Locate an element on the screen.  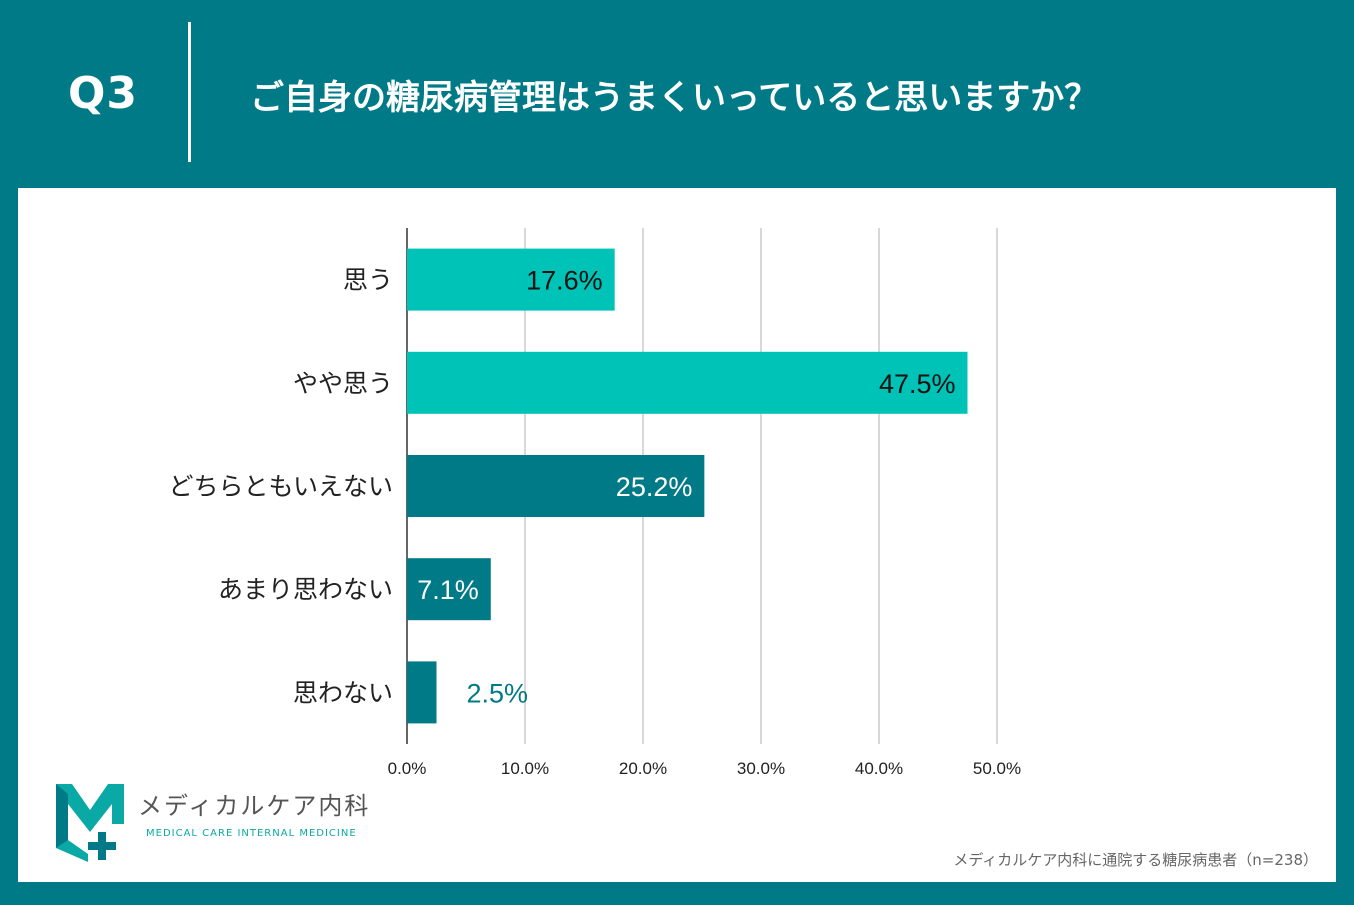
x-tick-label: 10.0% is located at coordinates (525, 768).